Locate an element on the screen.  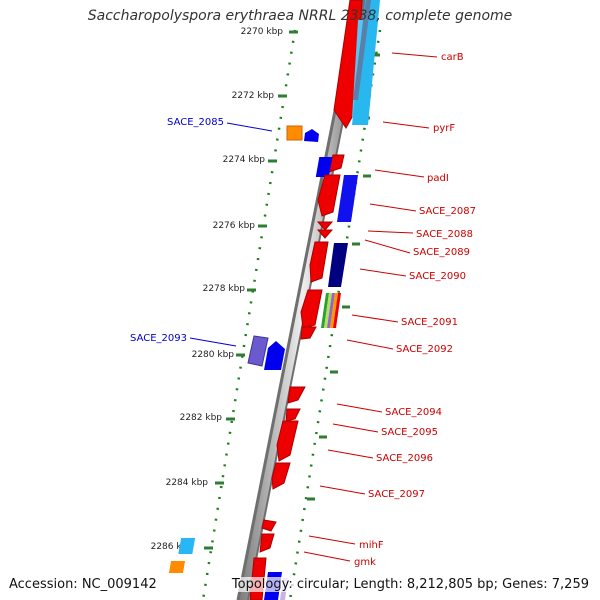
tick-label-2272: 2272 kbp is located at coordinates (253, 96).